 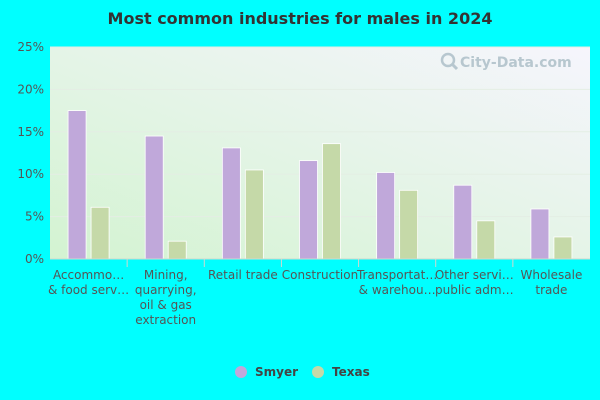 I want to click on watermark: City-Data.com, so click(x=506, y=61).